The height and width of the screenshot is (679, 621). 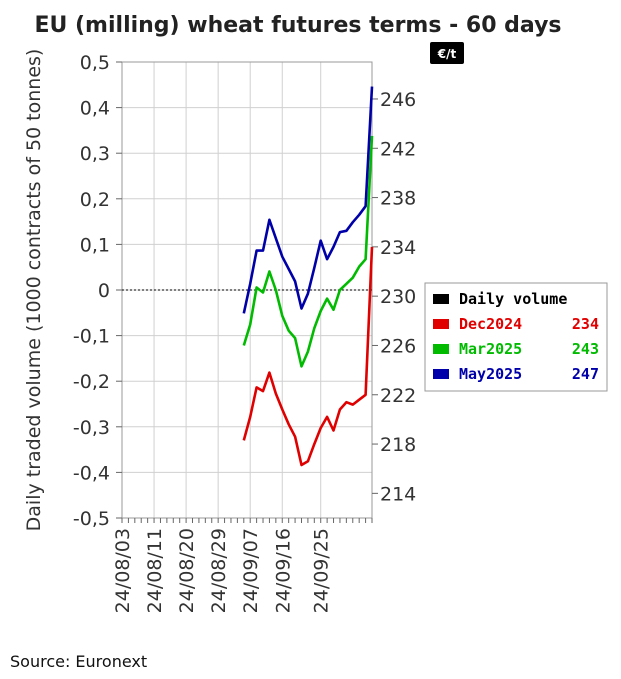 I want to click on y2-tick-label: 234, so click(x=398, y=248).